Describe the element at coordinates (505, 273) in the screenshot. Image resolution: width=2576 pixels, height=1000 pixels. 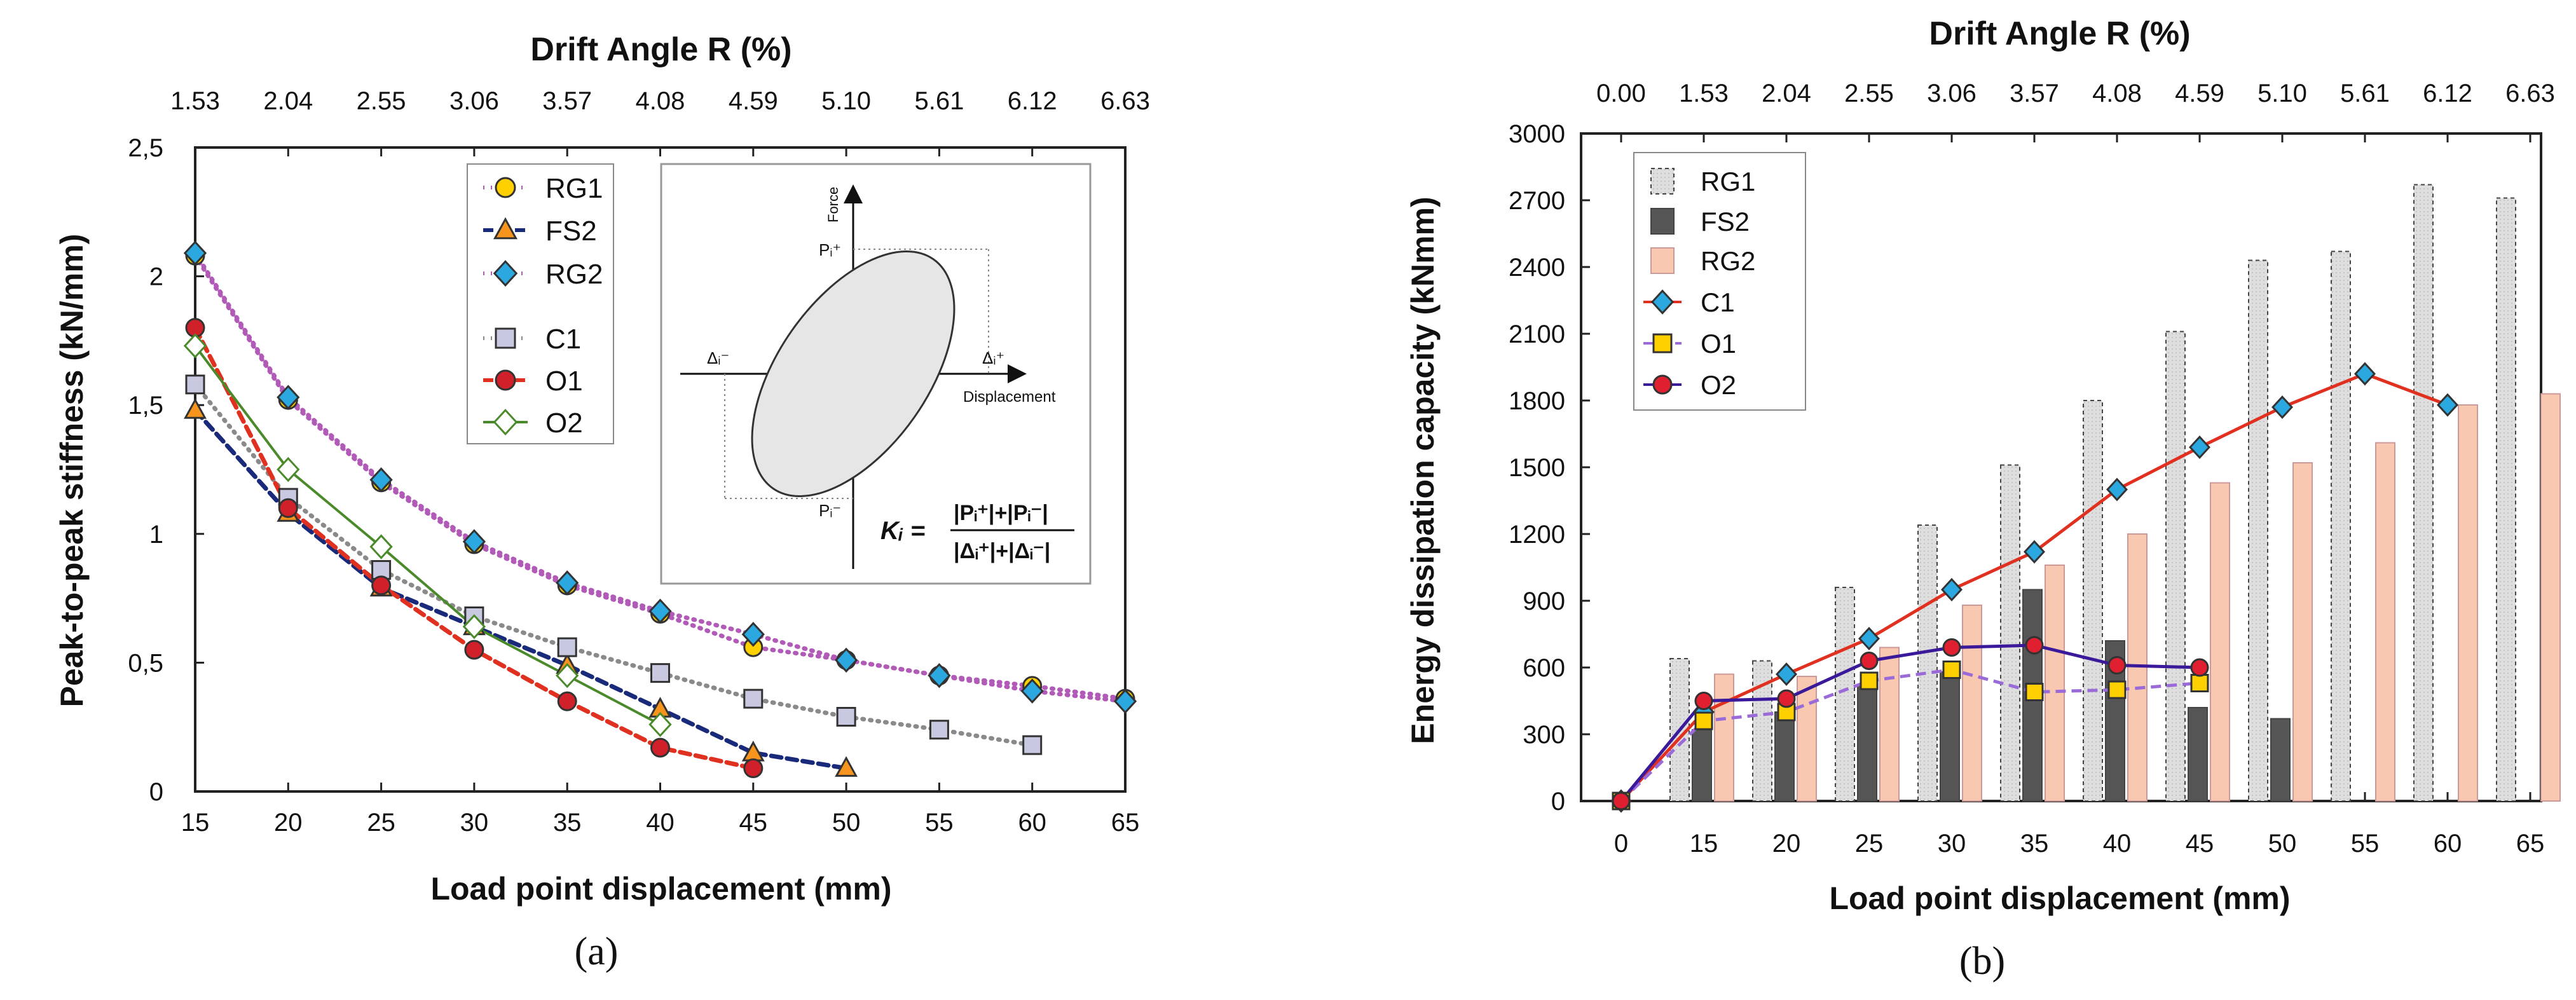
I see `legend-a-marker-rg2` at that location.